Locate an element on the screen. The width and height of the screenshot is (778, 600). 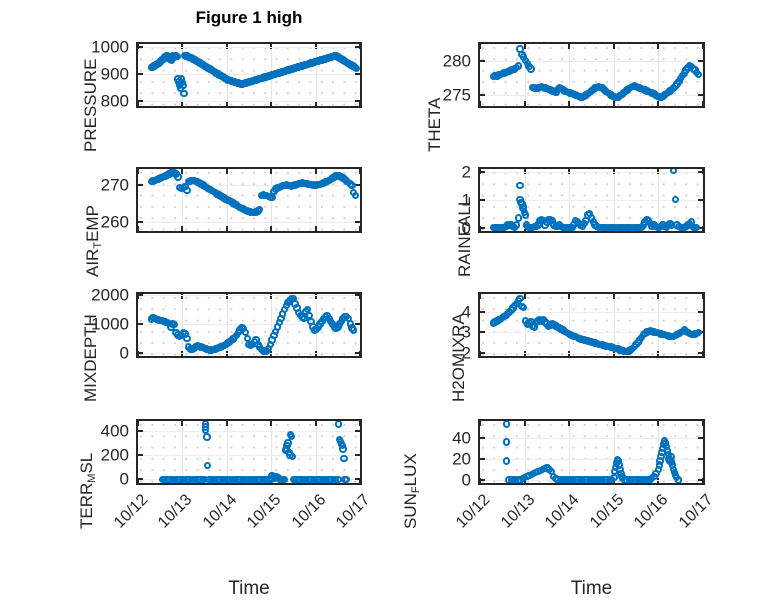
y-tick-label: 3 is located at coordinates (466, 332).